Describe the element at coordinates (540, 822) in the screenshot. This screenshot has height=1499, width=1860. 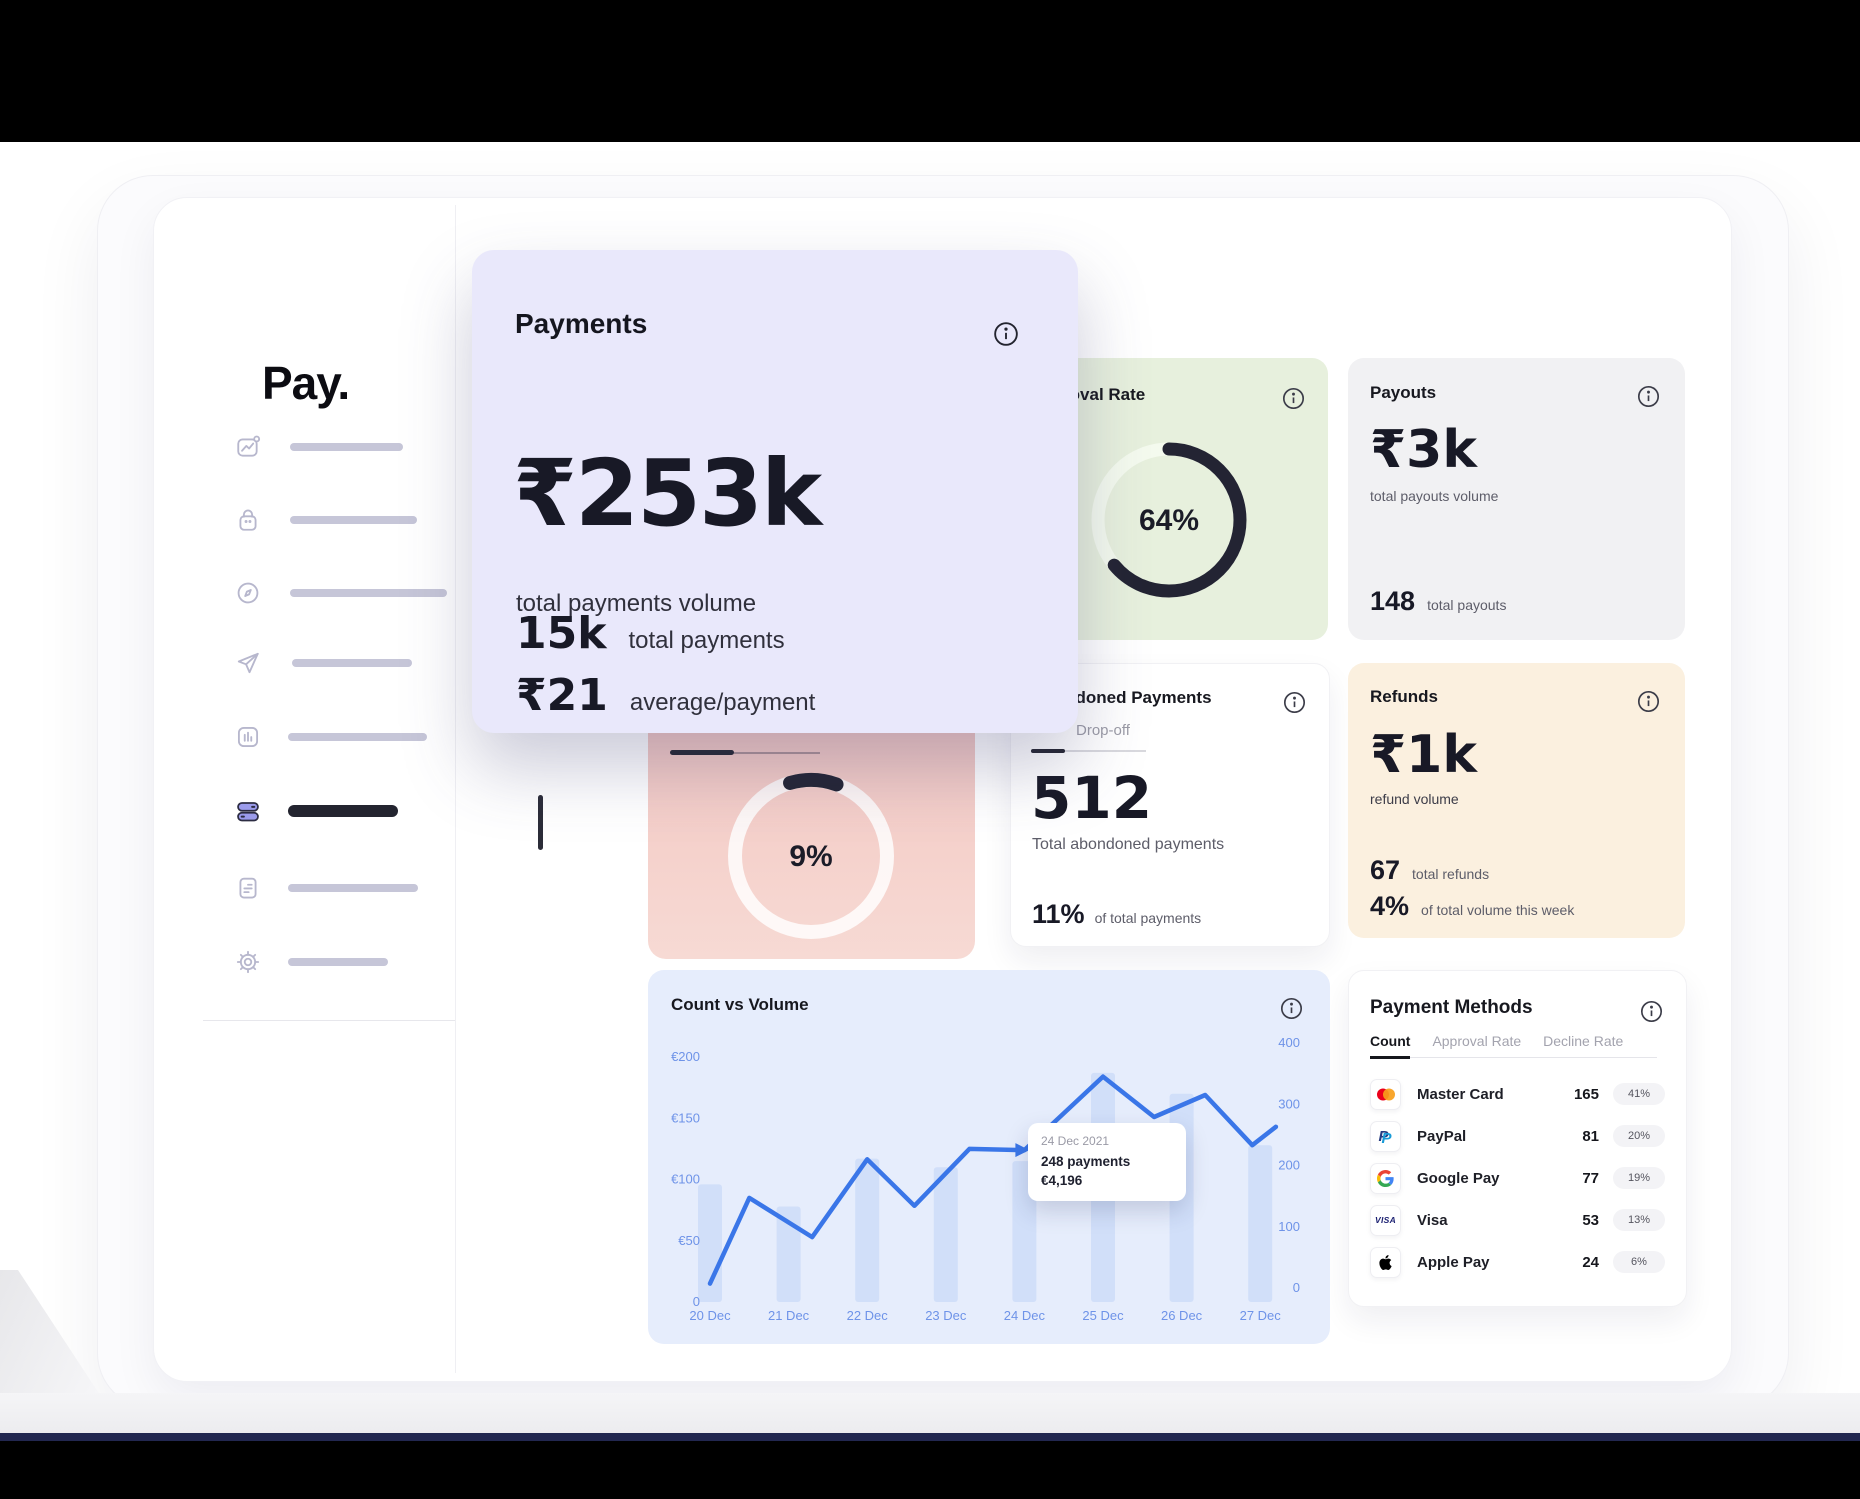
I see `scrollbar-thumb` at that location.